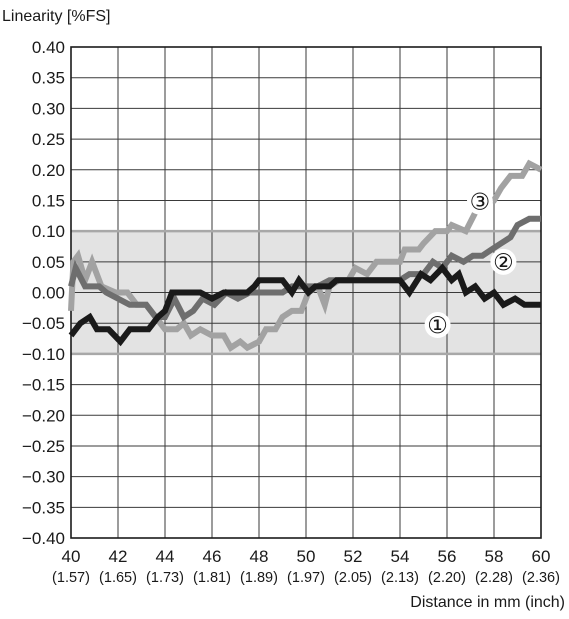 The width and height of the screenshot is (569, 619). Describe the element at coordinates (43, 385) in the screenshot. I see `y-tick-label: −0.15` at that location.